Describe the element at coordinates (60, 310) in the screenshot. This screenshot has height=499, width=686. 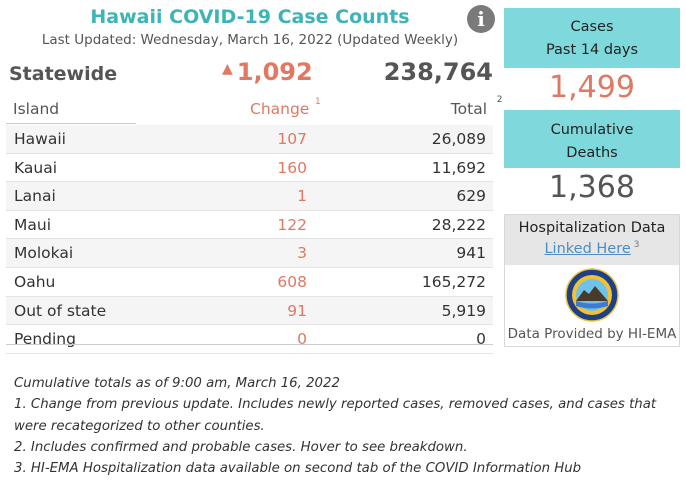
I see `island-name: Out of state` at that location.